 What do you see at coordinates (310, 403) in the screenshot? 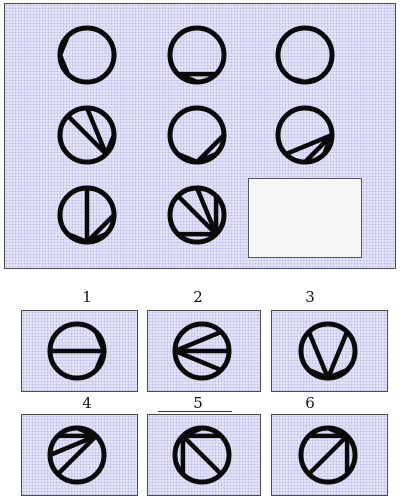
I see `option-label-6: 6` at bounding box center [310, 403].